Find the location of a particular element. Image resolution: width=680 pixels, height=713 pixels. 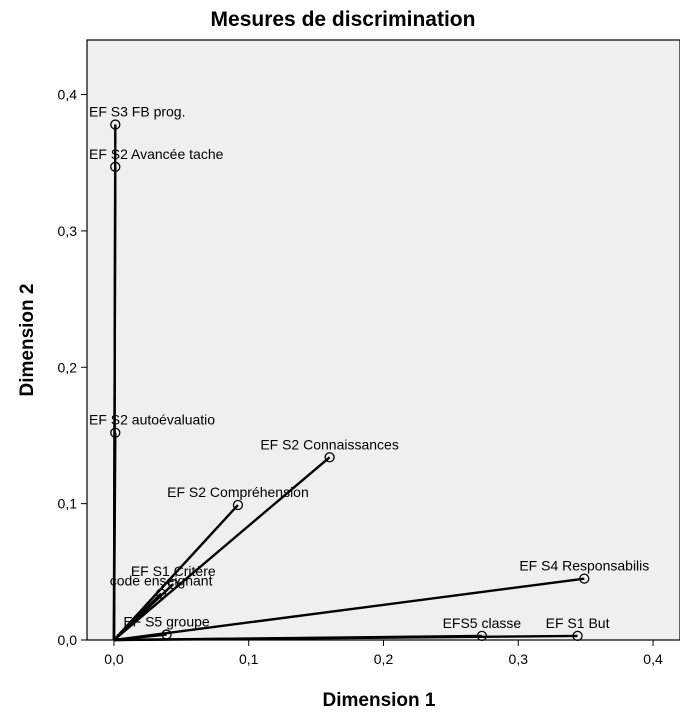

x-tick-label: 0,3 is located at coordinates (519, 659).